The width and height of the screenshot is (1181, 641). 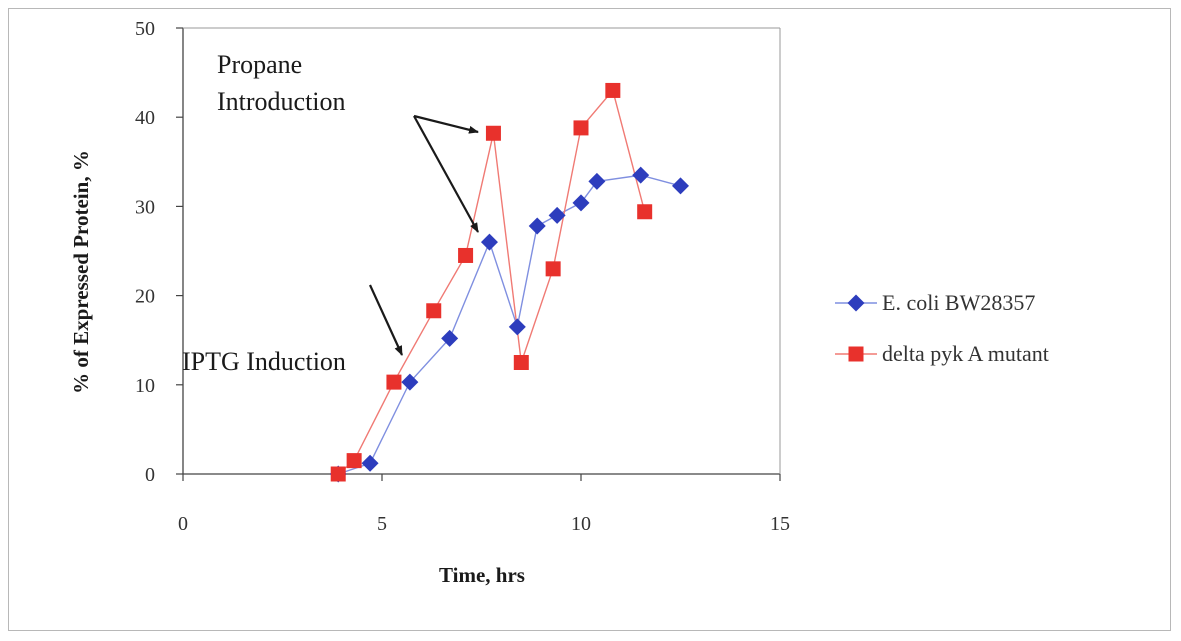 I want to click on y-axis-ticks: 0 10 20 30 40 50, so click(x=159, y=252).